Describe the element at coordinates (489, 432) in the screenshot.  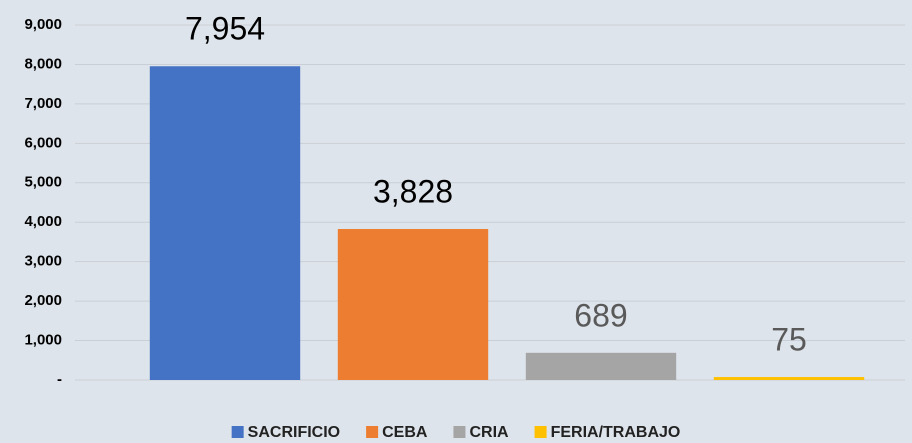
I see `legend-label: CRIA` at that location.